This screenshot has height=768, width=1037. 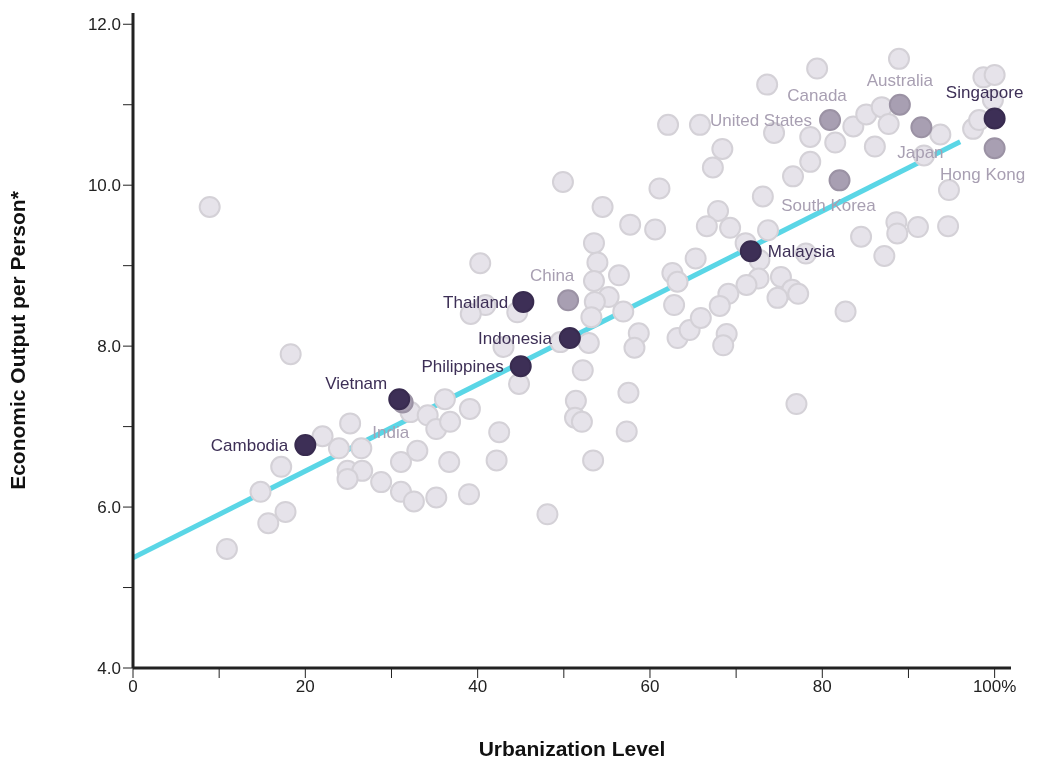 I want to click on y-tick-label: 12.0, so click(x=104, y=25).